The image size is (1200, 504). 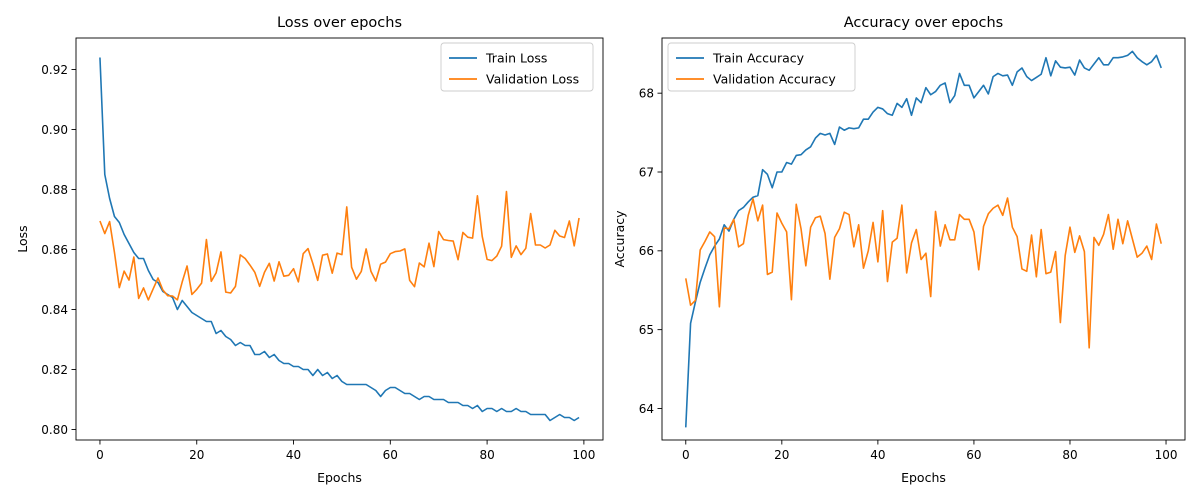 What do you see at coordinates (516, 58) in the screenshot?
I see `legend-label: Train Loss` at bounding box center [516, 58].